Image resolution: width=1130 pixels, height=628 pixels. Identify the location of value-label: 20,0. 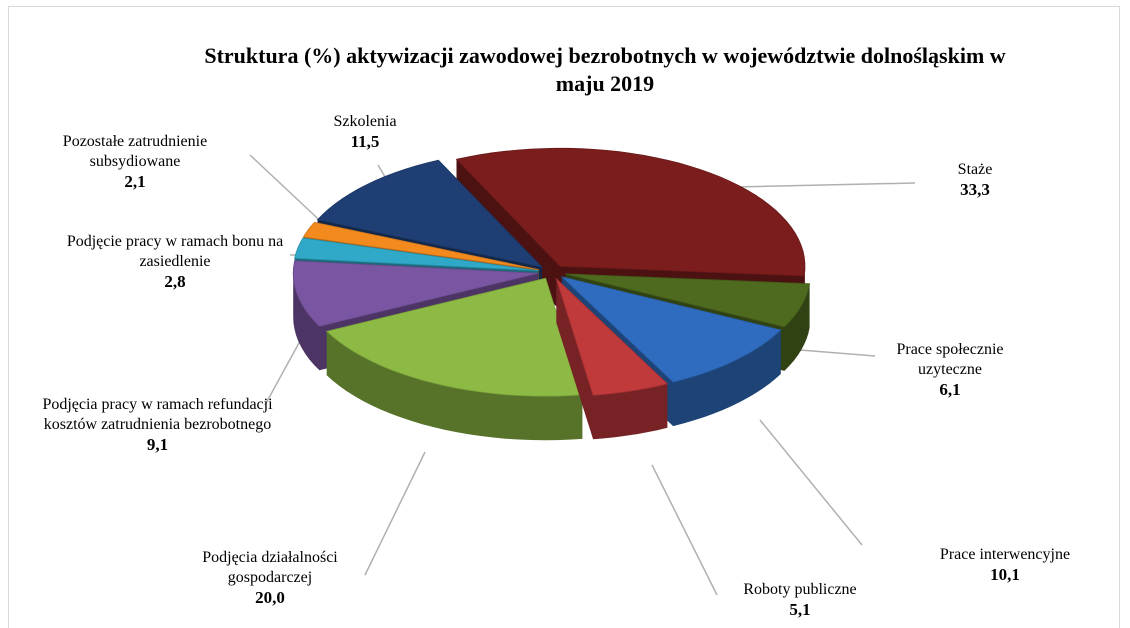
(270, 597).